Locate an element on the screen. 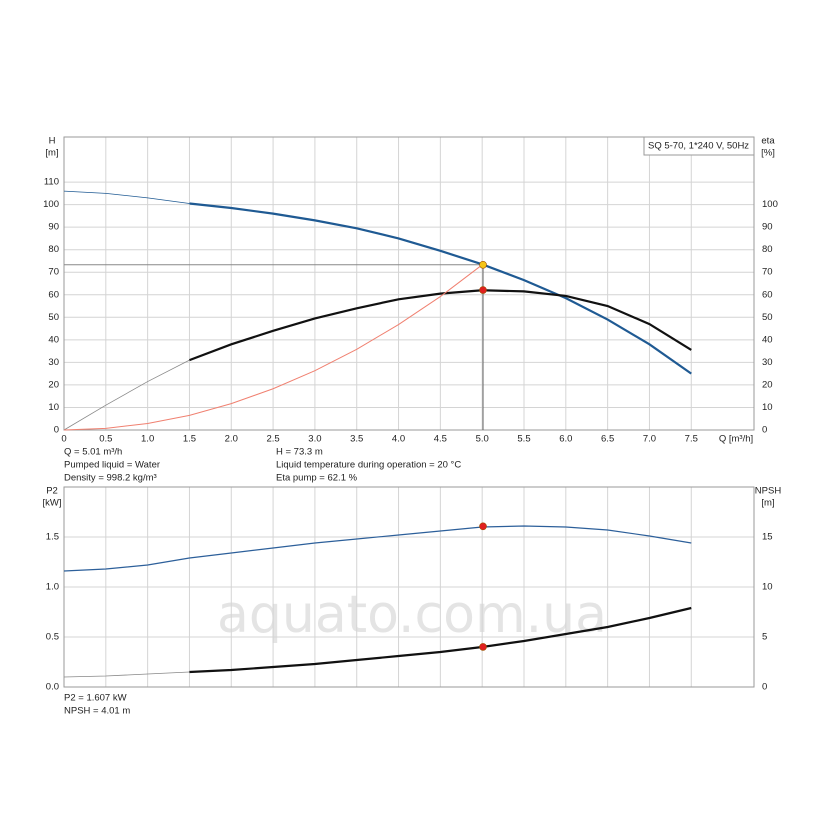 Image resolution: width=828 pixels, height=828 pixels. y2-tick-label: 20 is located at coordinates (767, 384).